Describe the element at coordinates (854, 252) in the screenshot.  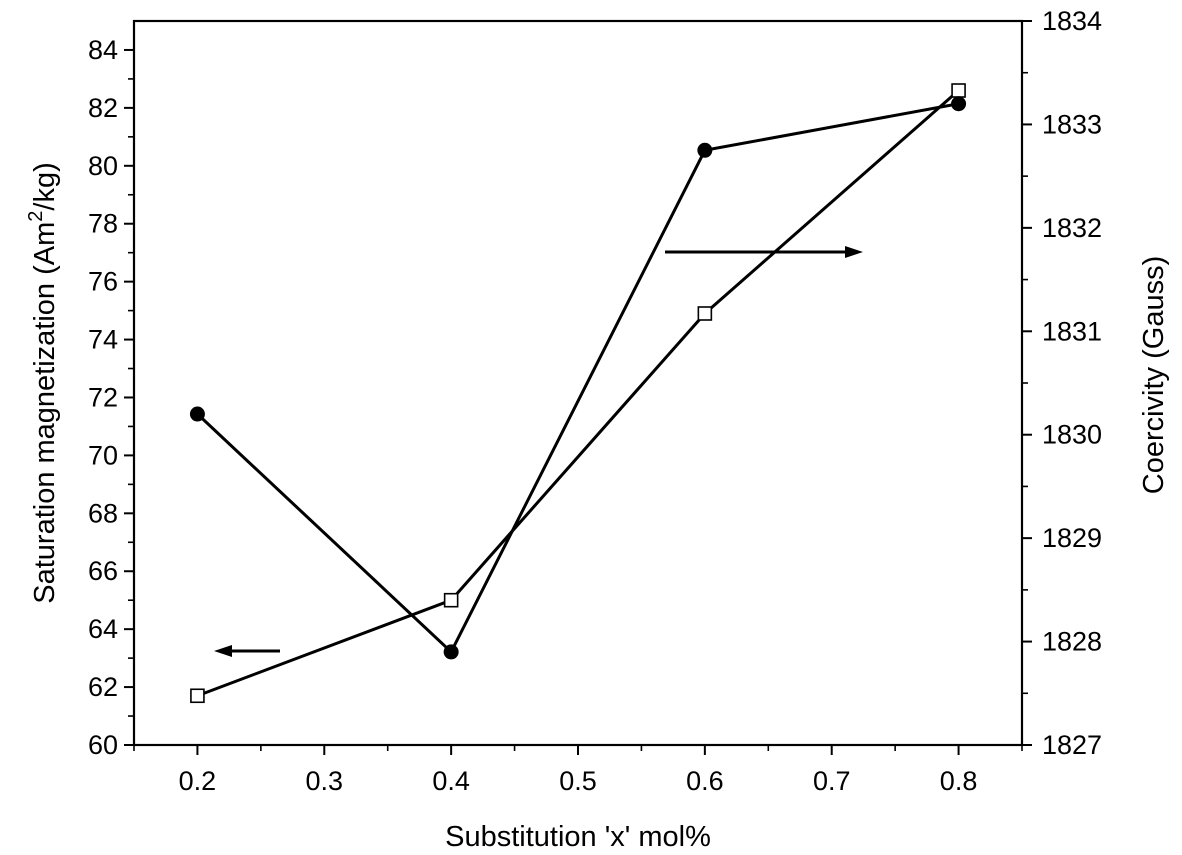
I see `arrow-right-icon` at that location.